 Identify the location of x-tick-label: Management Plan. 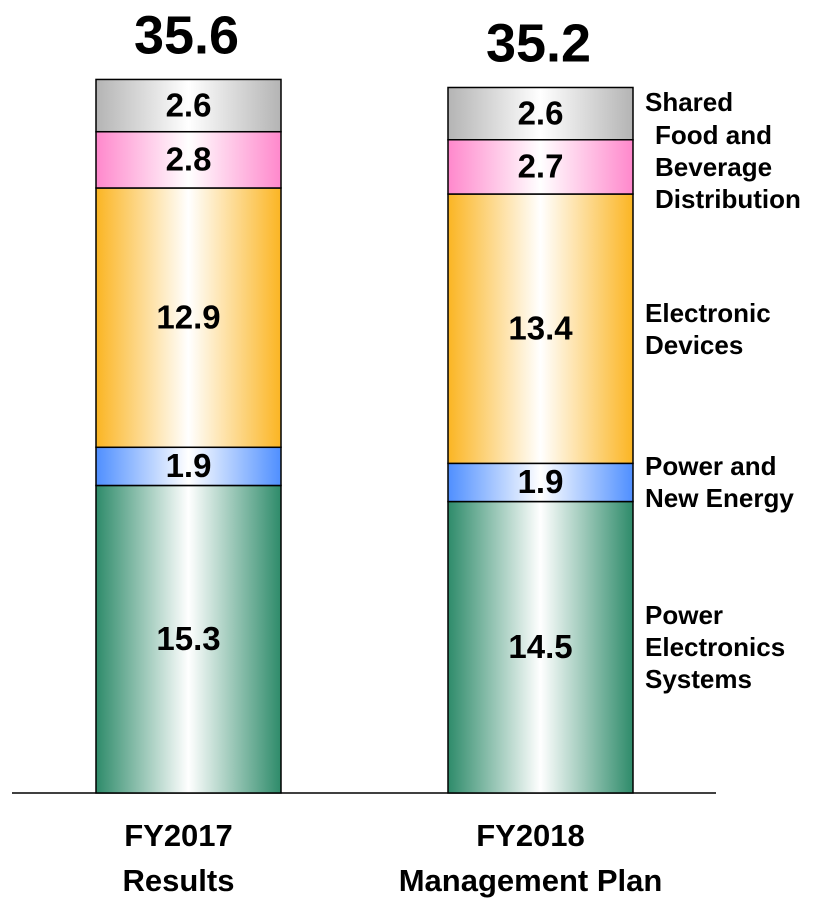
(531, 880).